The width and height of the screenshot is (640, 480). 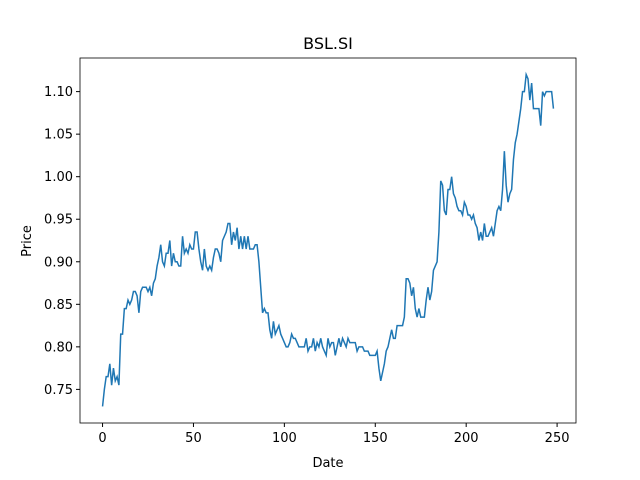 I want to click on y-tick-label: 1.00, so click(x=58, y=177).